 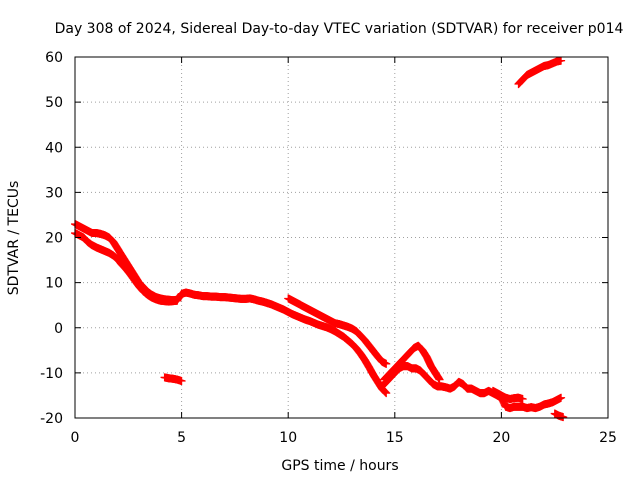 What do you see at coordinates (54, 193) in the screenshot?
I see `y-tick-label: 30` at bounding box center [54, 193].